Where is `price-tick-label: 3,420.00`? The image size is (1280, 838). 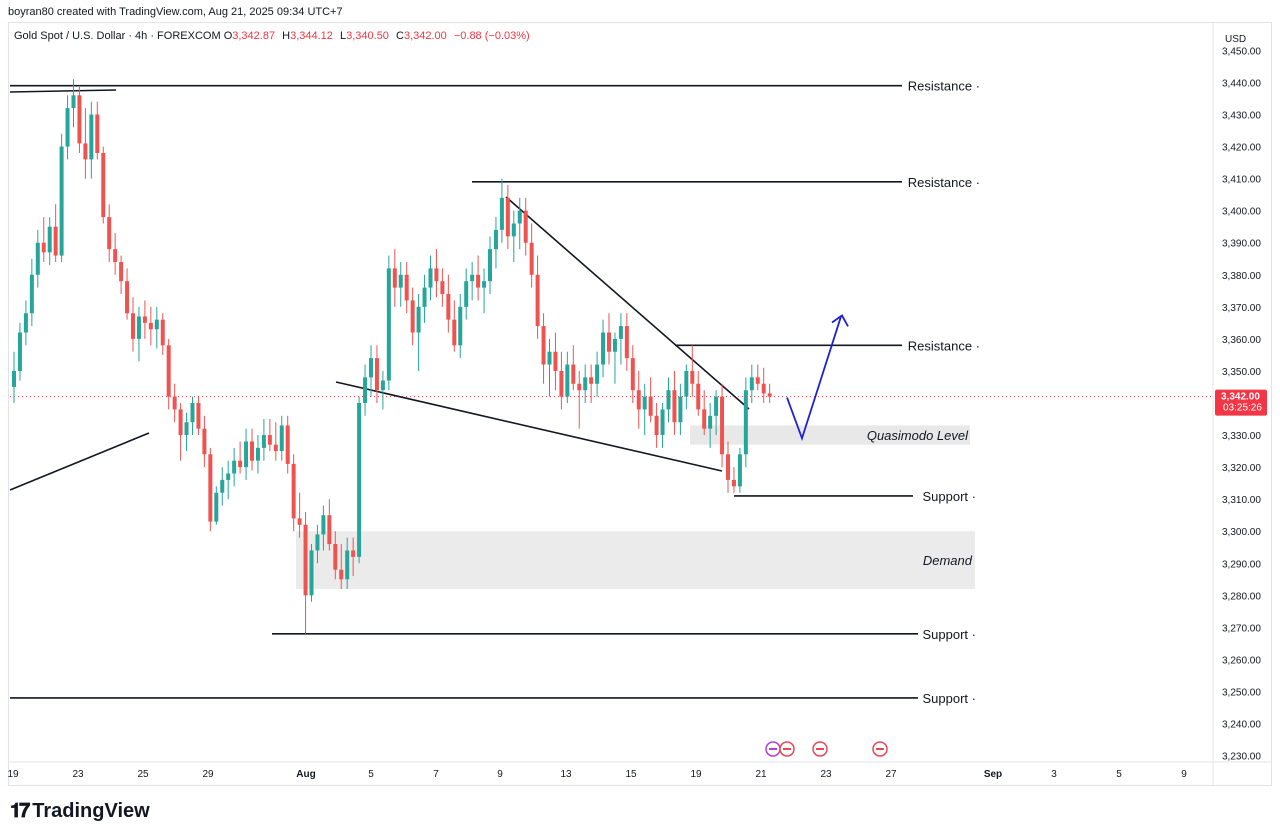
price-tick-label: 3,420.00 is located at coordinates (1241, 148).